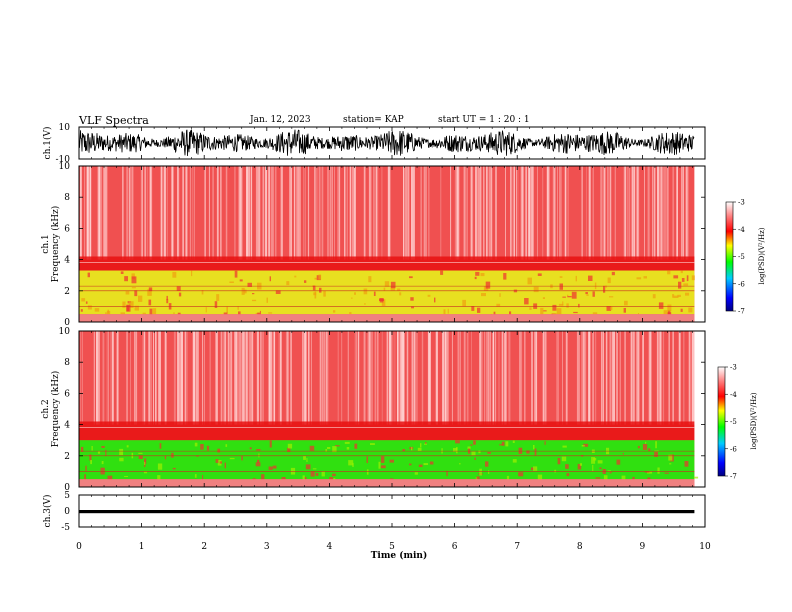 Image resolution: width=792 pixels, height=612 pixels. I want to click on ch1-colorbar: -3 -4 -5 -6 -7 log(PSD)(V²/Hz), so click(745, 257).